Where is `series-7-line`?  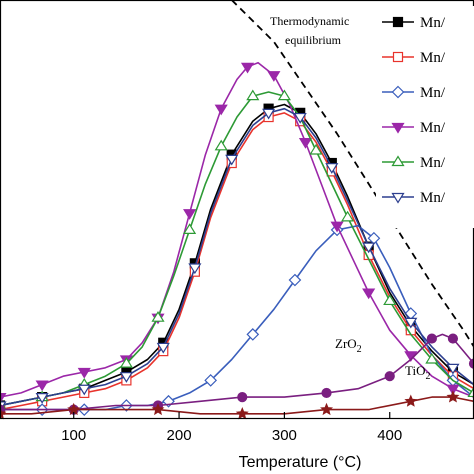 series-7-line is located at coordinates (237, 405).